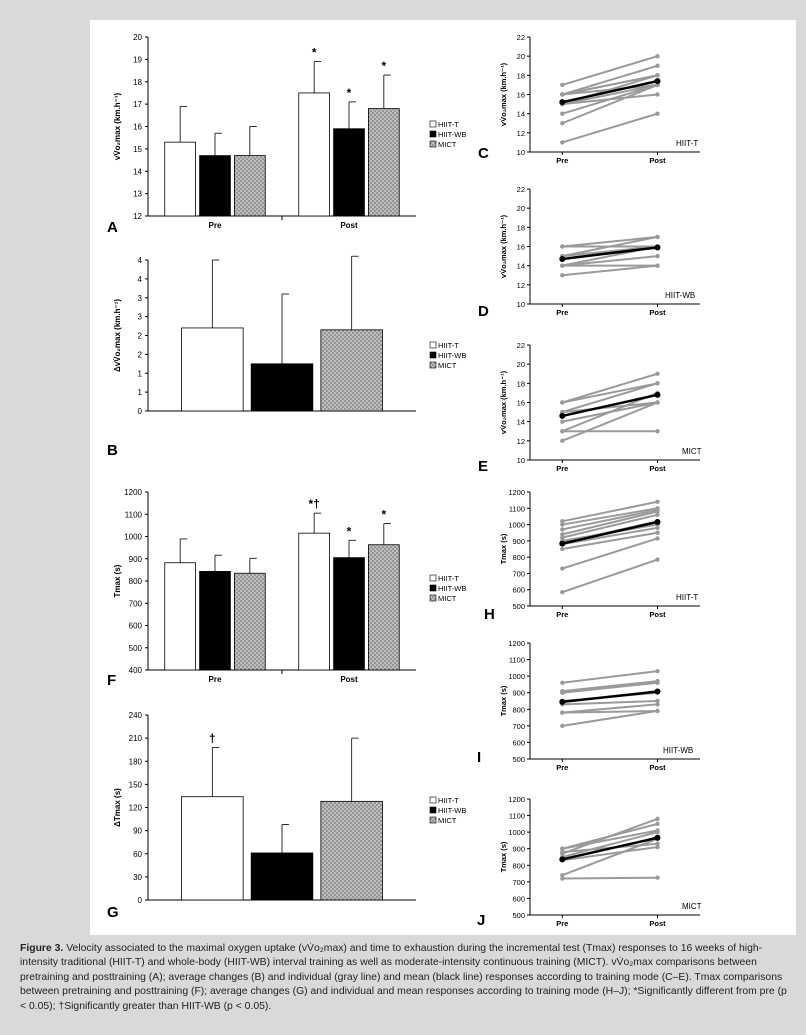  I want to click on y-tick-label: 700, so click(518, 726).